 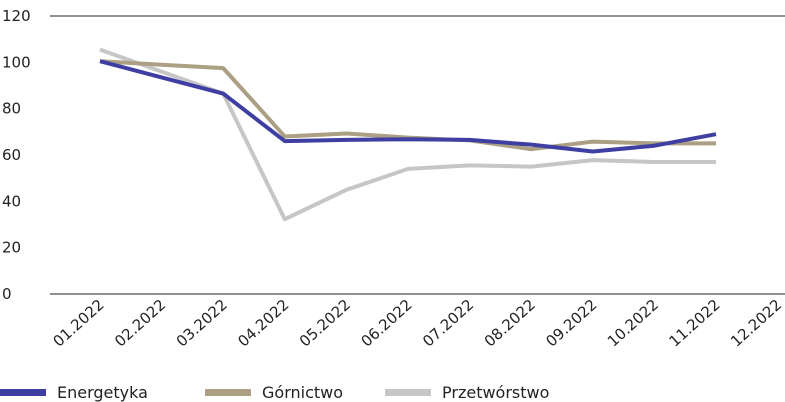 I want to click on x-tick-label: 10.2022, so click(x=633, y=323).